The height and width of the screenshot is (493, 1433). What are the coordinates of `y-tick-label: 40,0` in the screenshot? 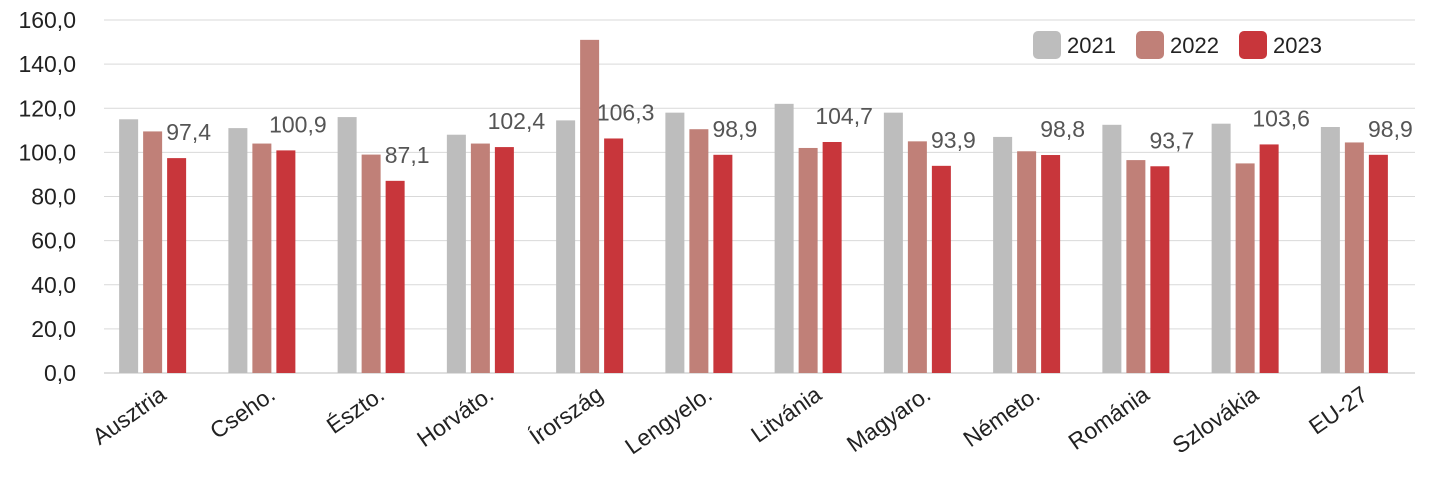 It's located at (53, 285).